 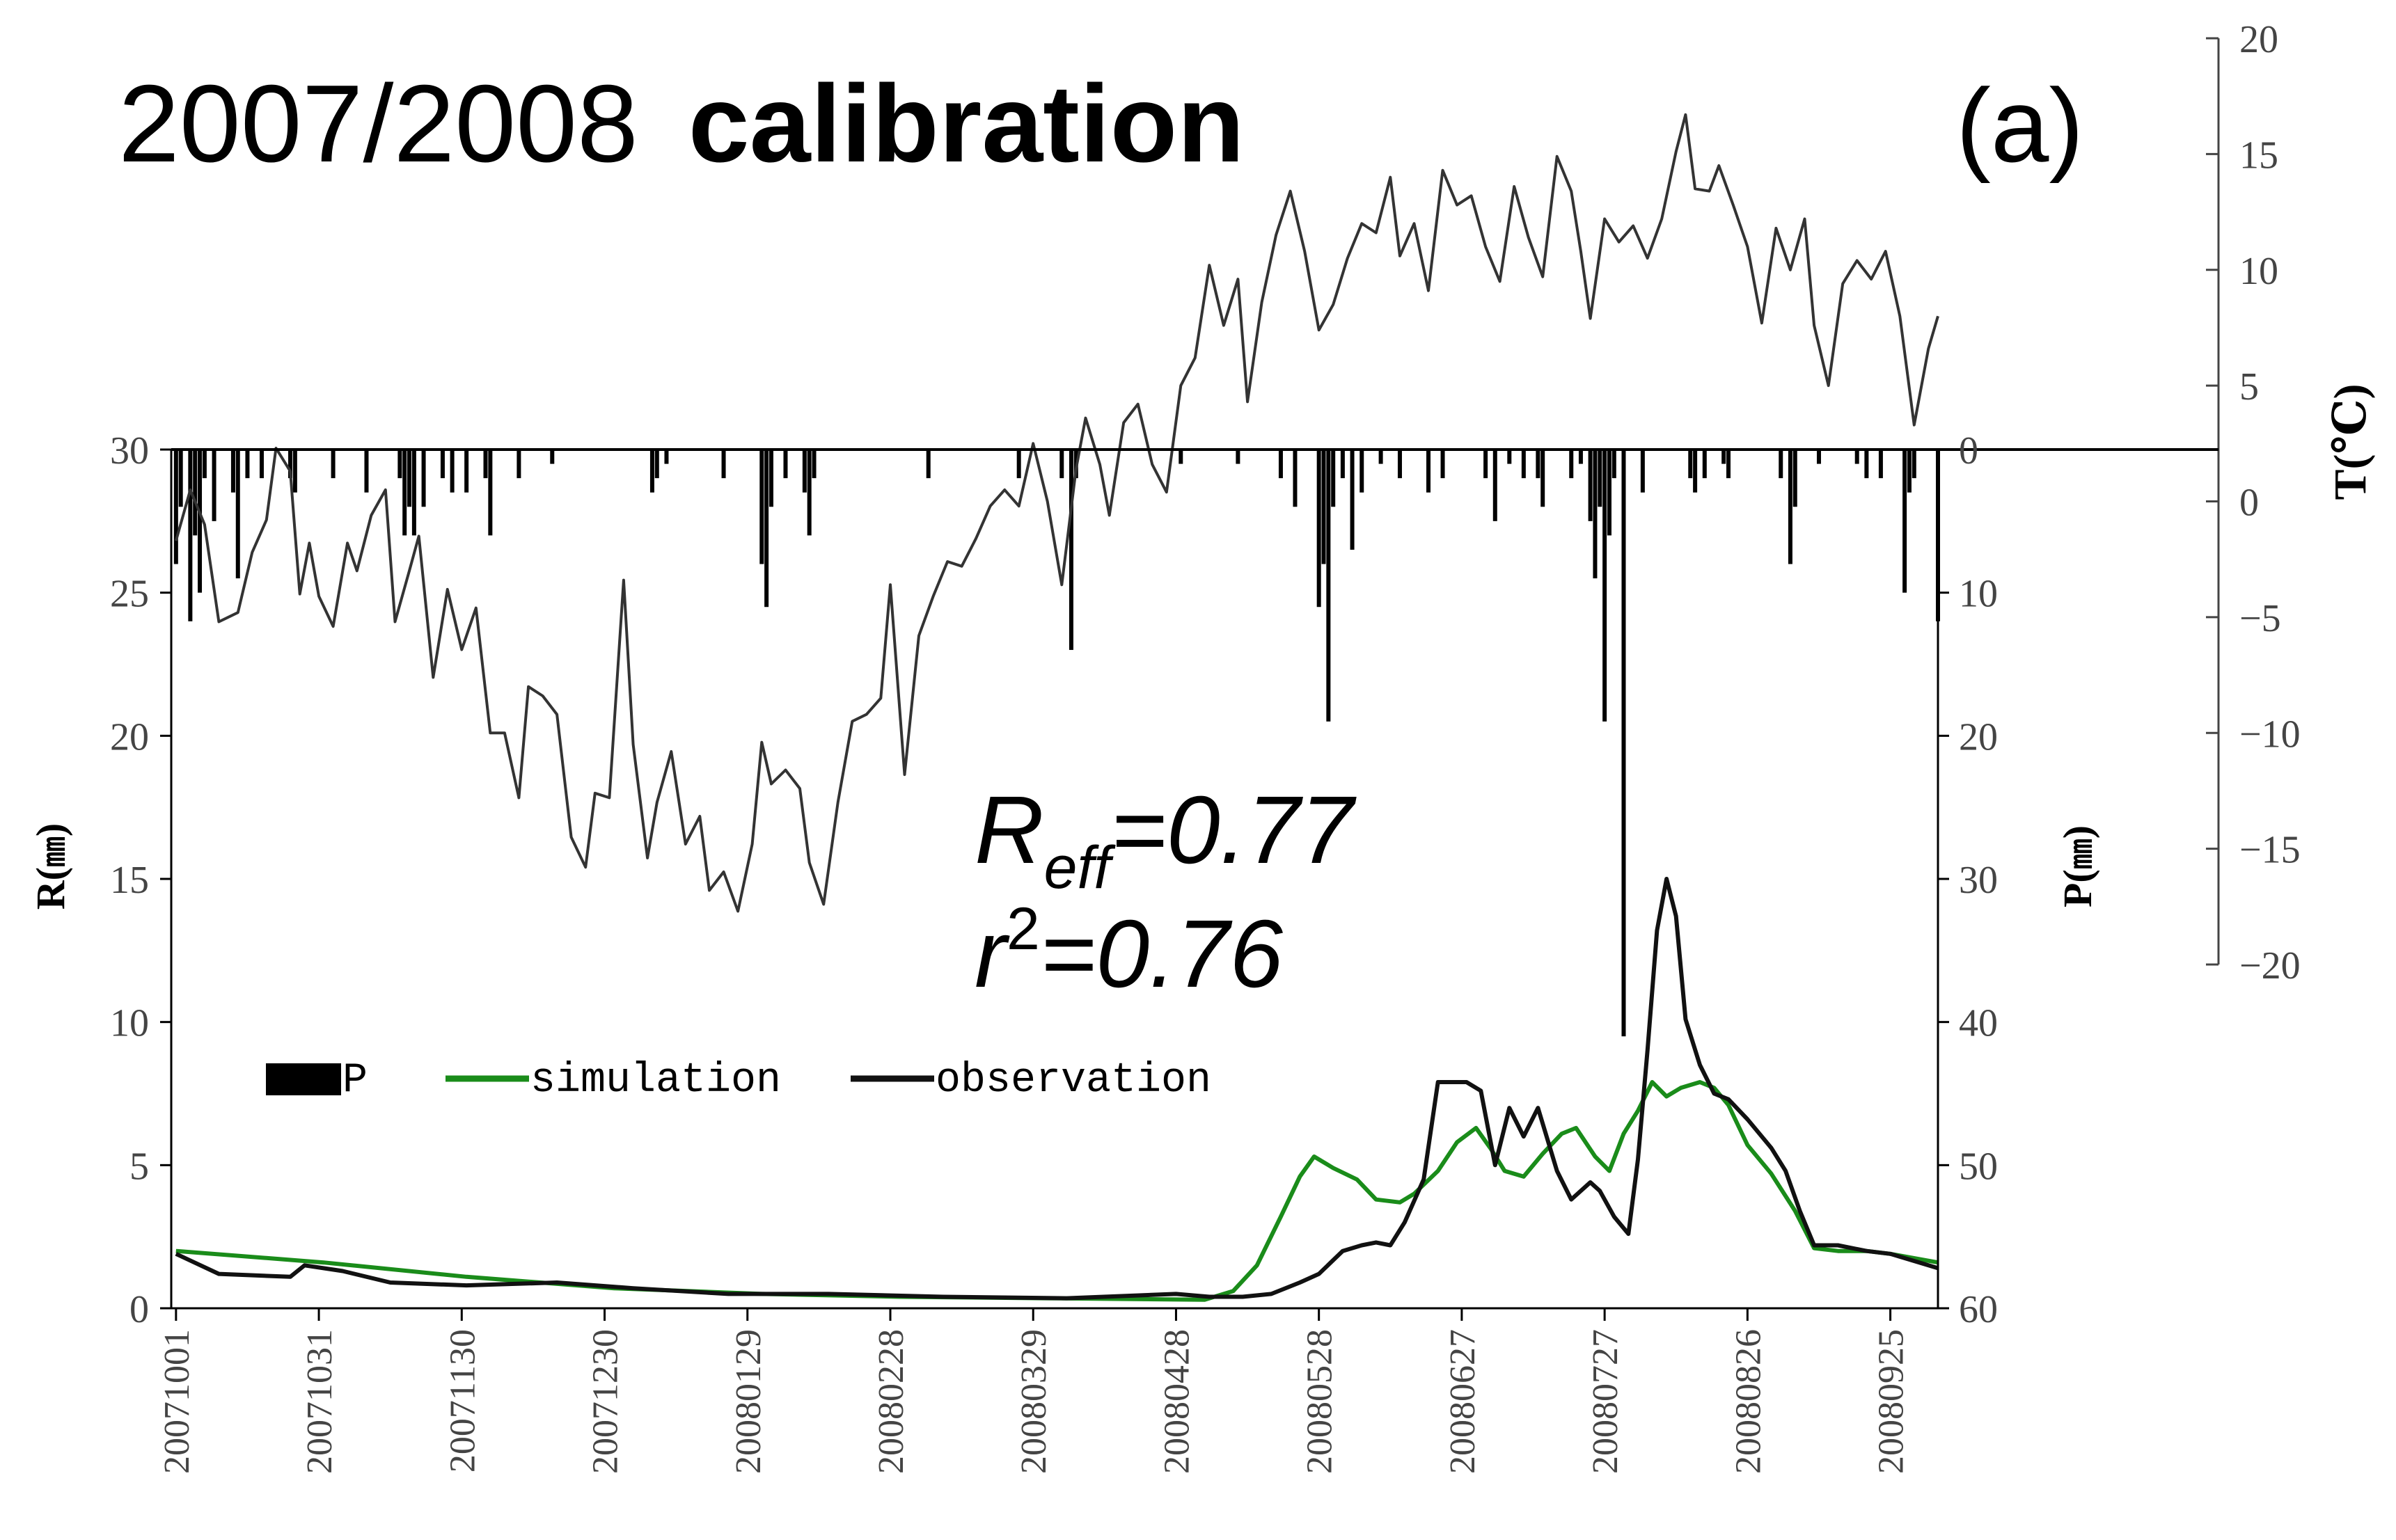 I want to click on left-axis-label: R(㎜), so click(x=50, y=867).